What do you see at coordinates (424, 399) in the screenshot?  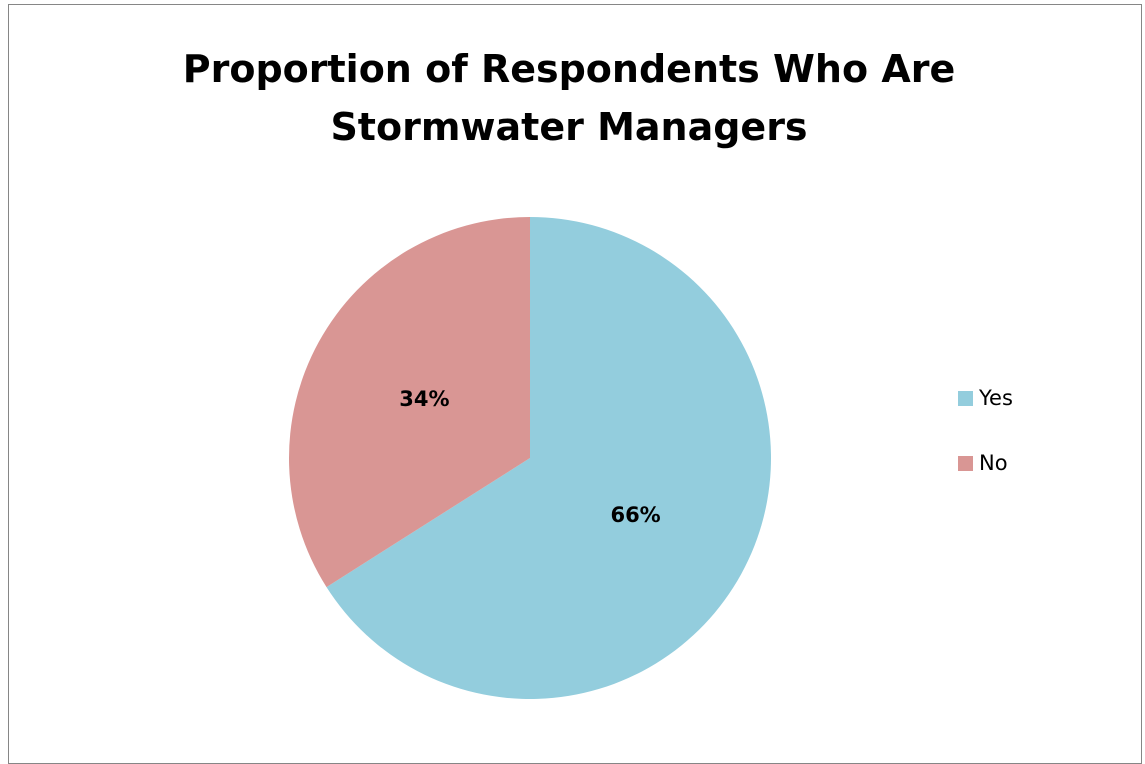 I see `data-label-no: 34%` at bounding box center [424, 399].